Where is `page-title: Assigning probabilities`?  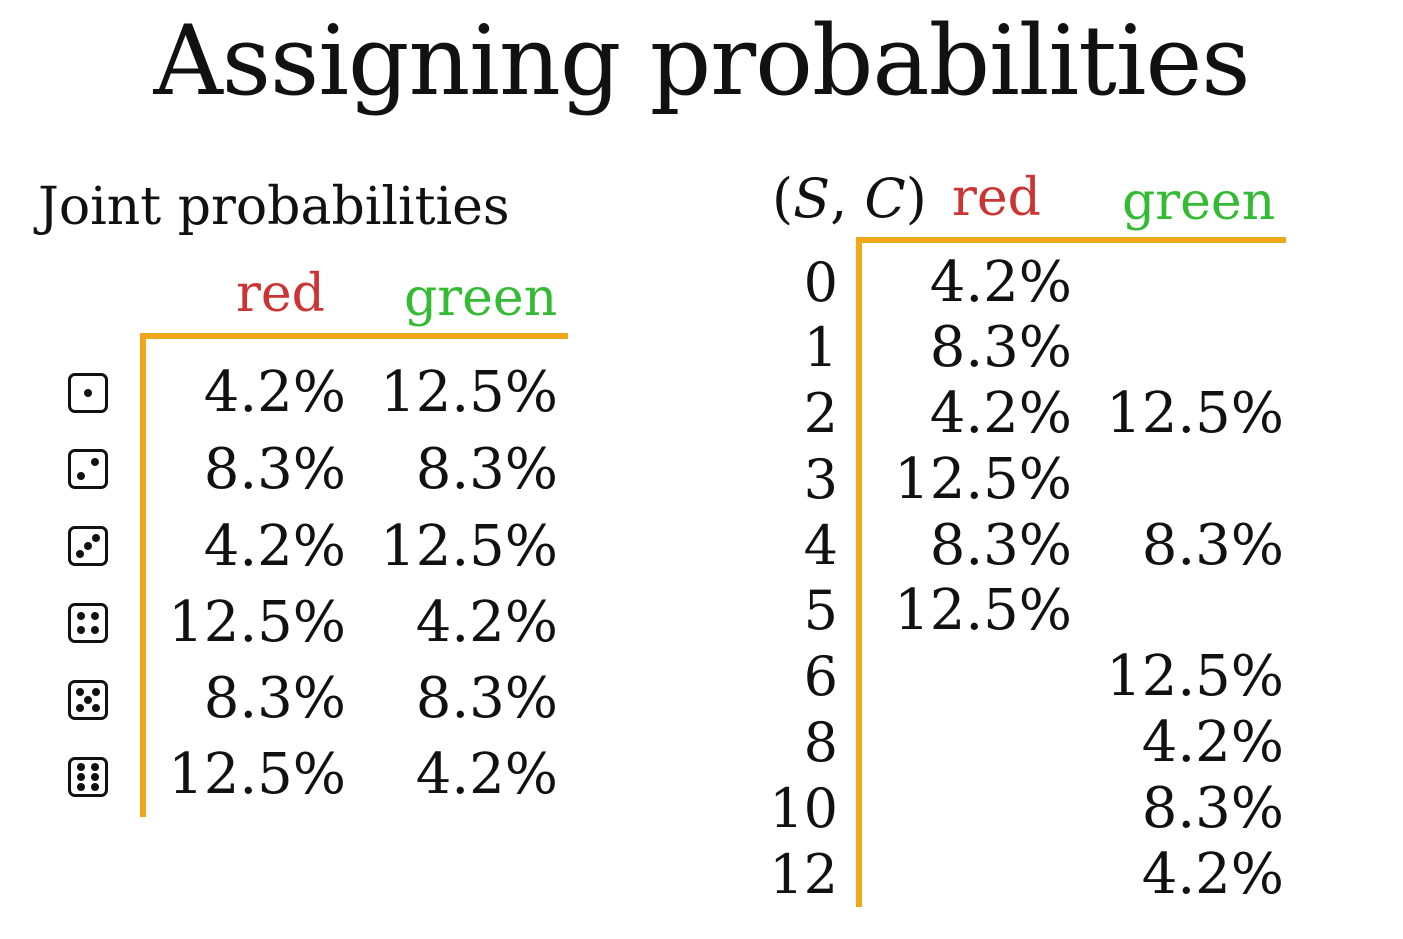 page-title: Assigning probabilities is located at coordinates (701, 61).